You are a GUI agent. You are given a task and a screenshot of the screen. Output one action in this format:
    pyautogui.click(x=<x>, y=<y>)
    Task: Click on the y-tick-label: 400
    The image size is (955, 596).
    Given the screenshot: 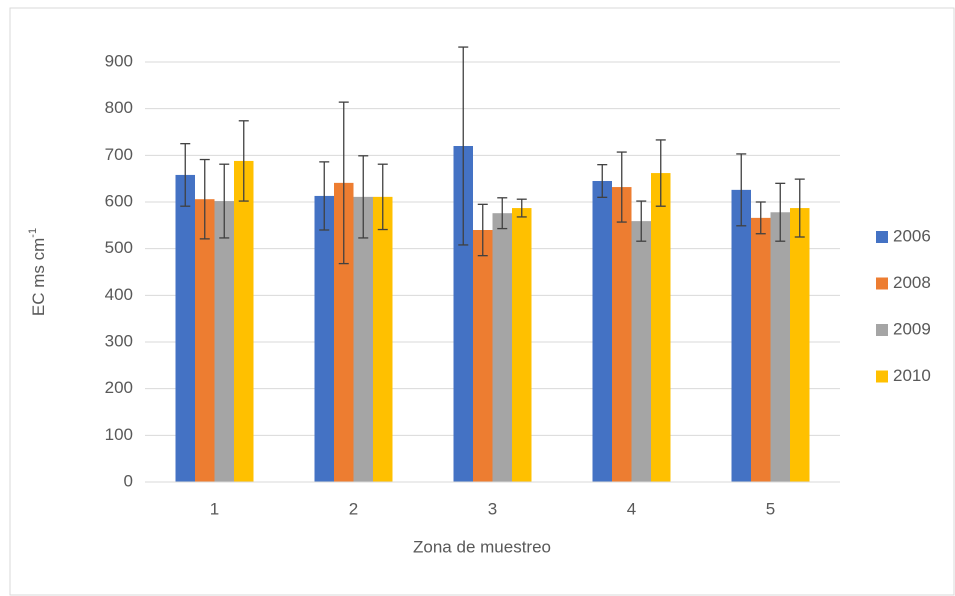 What is the action you would take?
    pyautogui.click(x=119, y=294)
    